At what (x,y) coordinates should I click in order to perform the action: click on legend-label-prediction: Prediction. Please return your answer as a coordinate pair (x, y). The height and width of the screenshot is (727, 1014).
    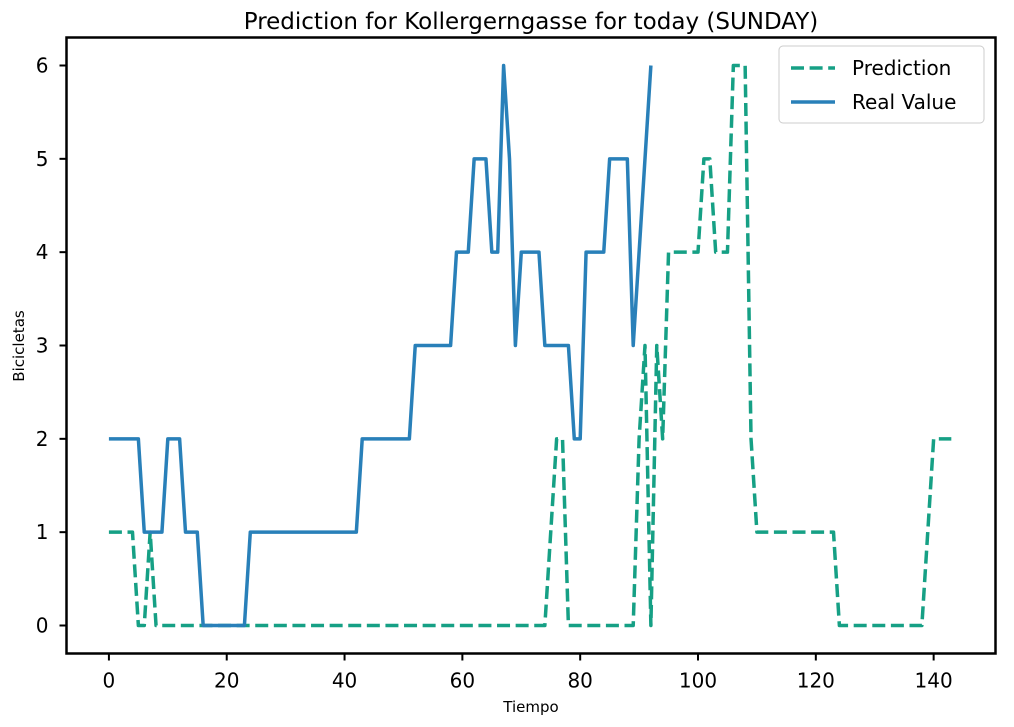
    Looking at the image, I should click on (901, 68).